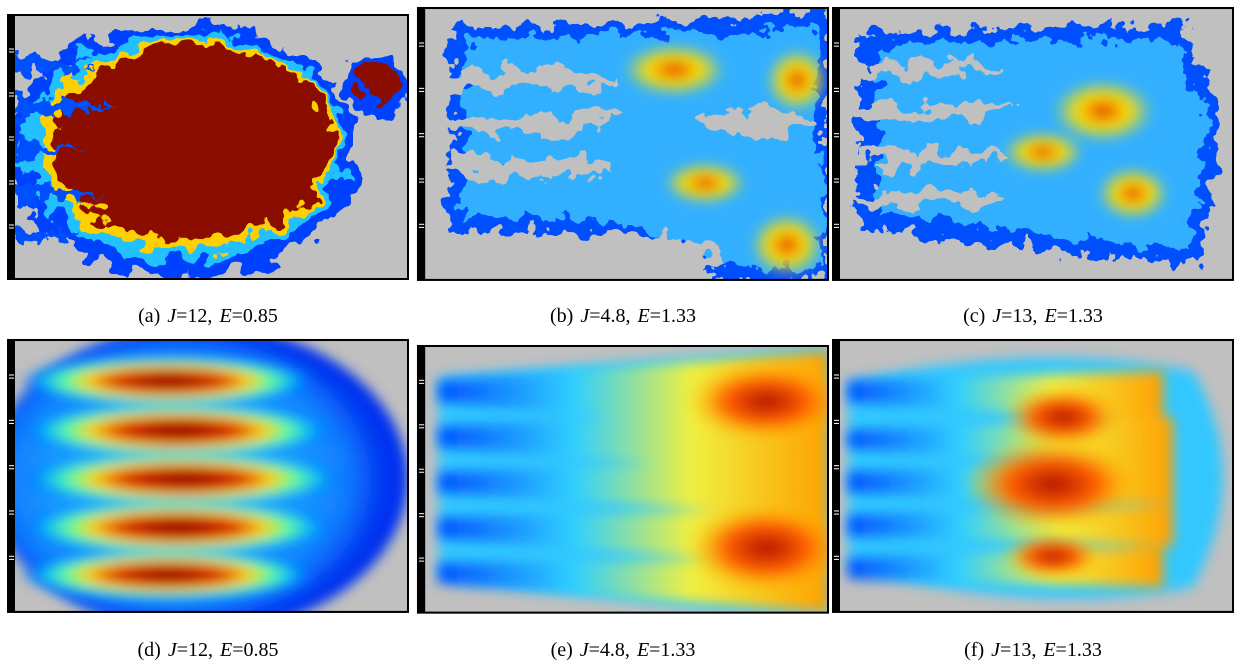 The width and height of the screenshot is (1239, 666). What do you see at coordinates (974, 650) in the screenshot?
I see `caption-part: (f)` at bounding box center [974, 650].